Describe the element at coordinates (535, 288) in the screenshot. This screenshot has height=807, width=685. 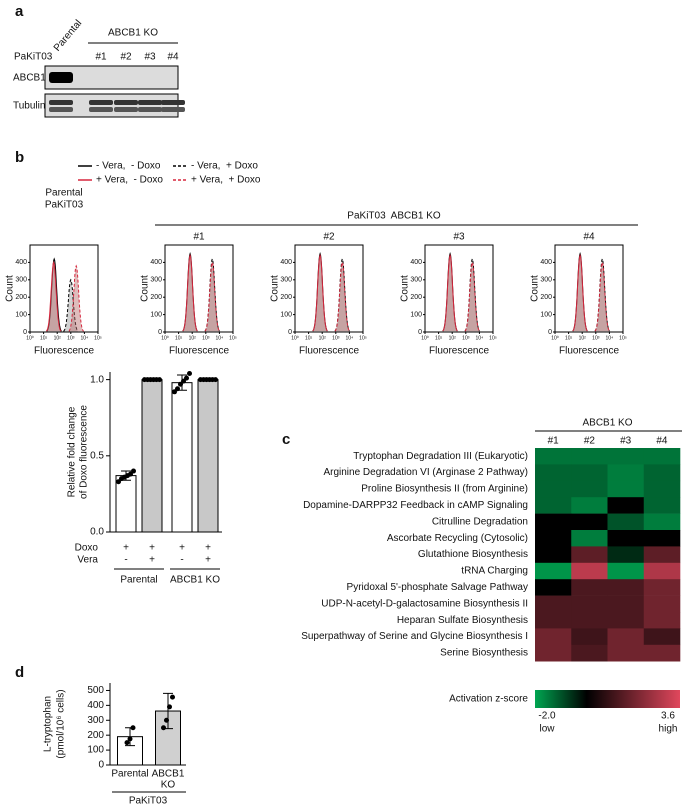
I see `axis-title: Count` at that location.